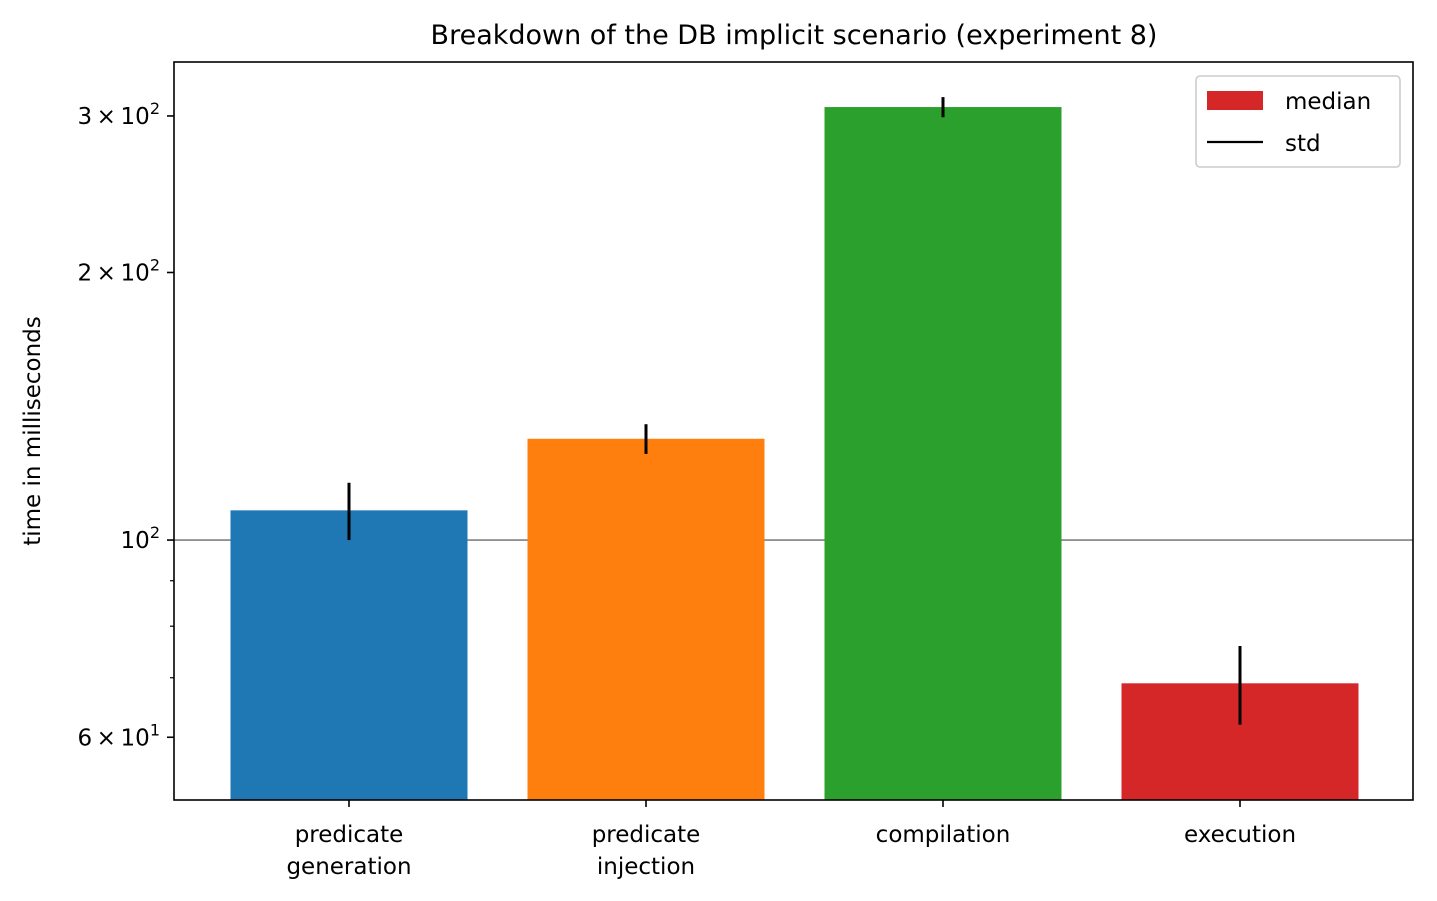 This screenshot has width=1437, height=901. What do you see at coordinates (140, 538) in the screenshot?
I see `y-tick-label-1: 102` at bounding box center [140, 538].